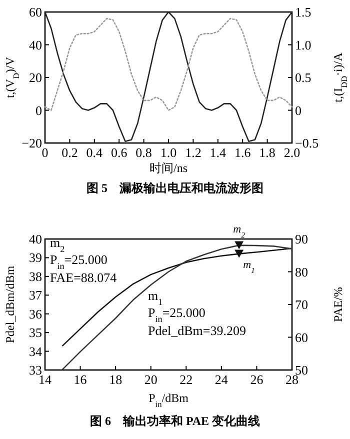  Describe the element at coordinates (303, 44) in the screenshot. I see `y2-tick-label: 1.0` at that location.